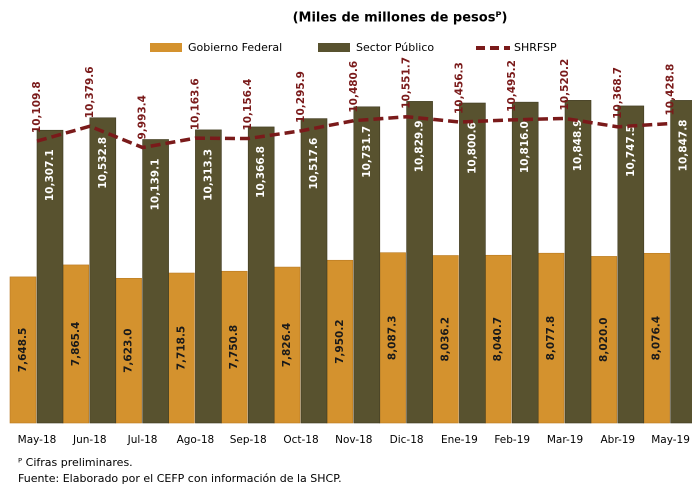  Describe the element at coordinates (445, 339) in the screenshot. I see `bar-value-label: 8,036.2` at that location.